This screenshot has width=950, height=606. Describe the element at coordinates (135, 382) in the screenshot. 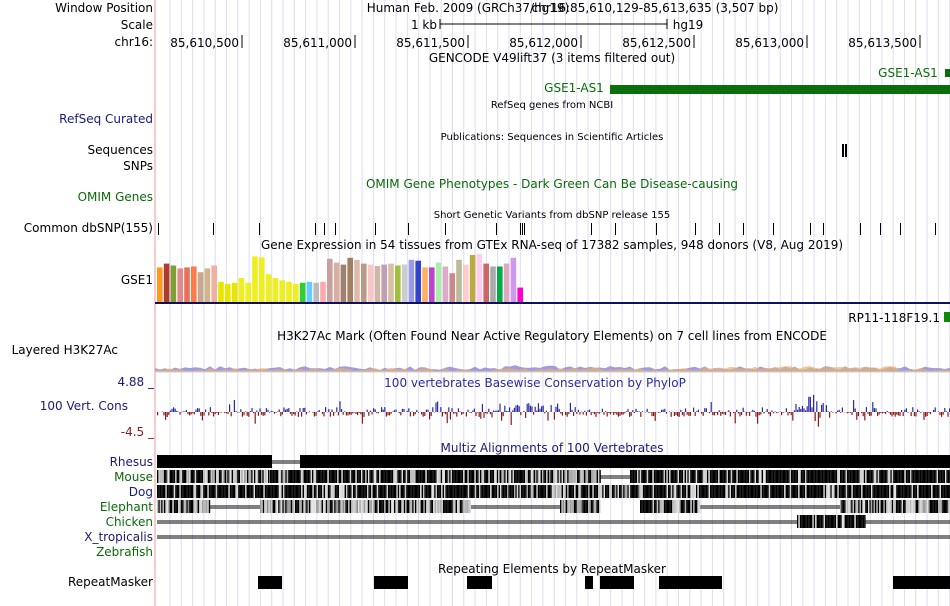

I see `cons-max-label: 4.88 _` at that location.